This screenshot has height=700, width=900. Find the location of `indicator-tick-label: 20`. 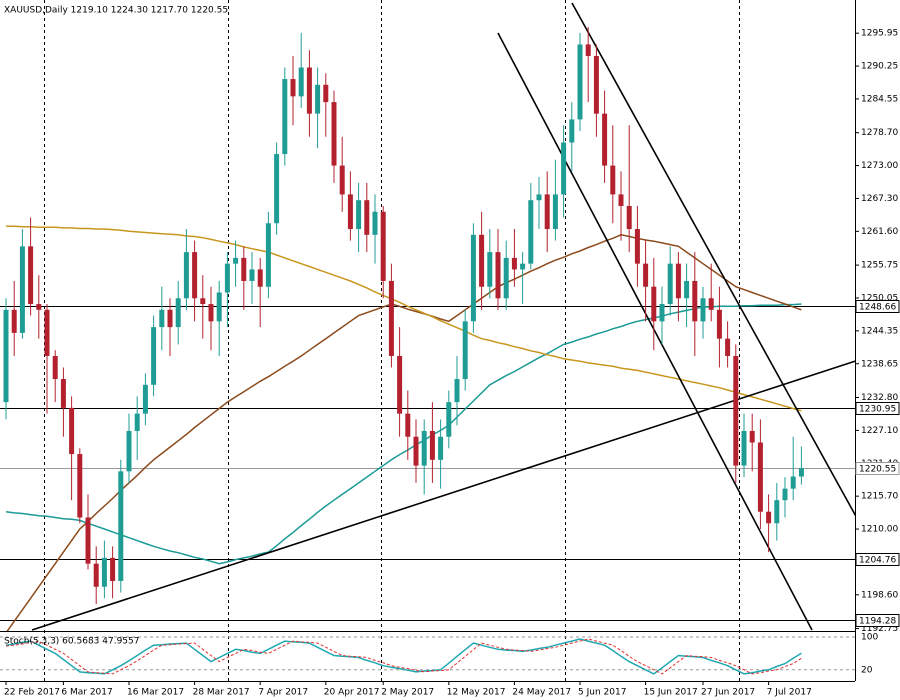

indicator-tick-label: 20 is located at coordinates (867, 670).